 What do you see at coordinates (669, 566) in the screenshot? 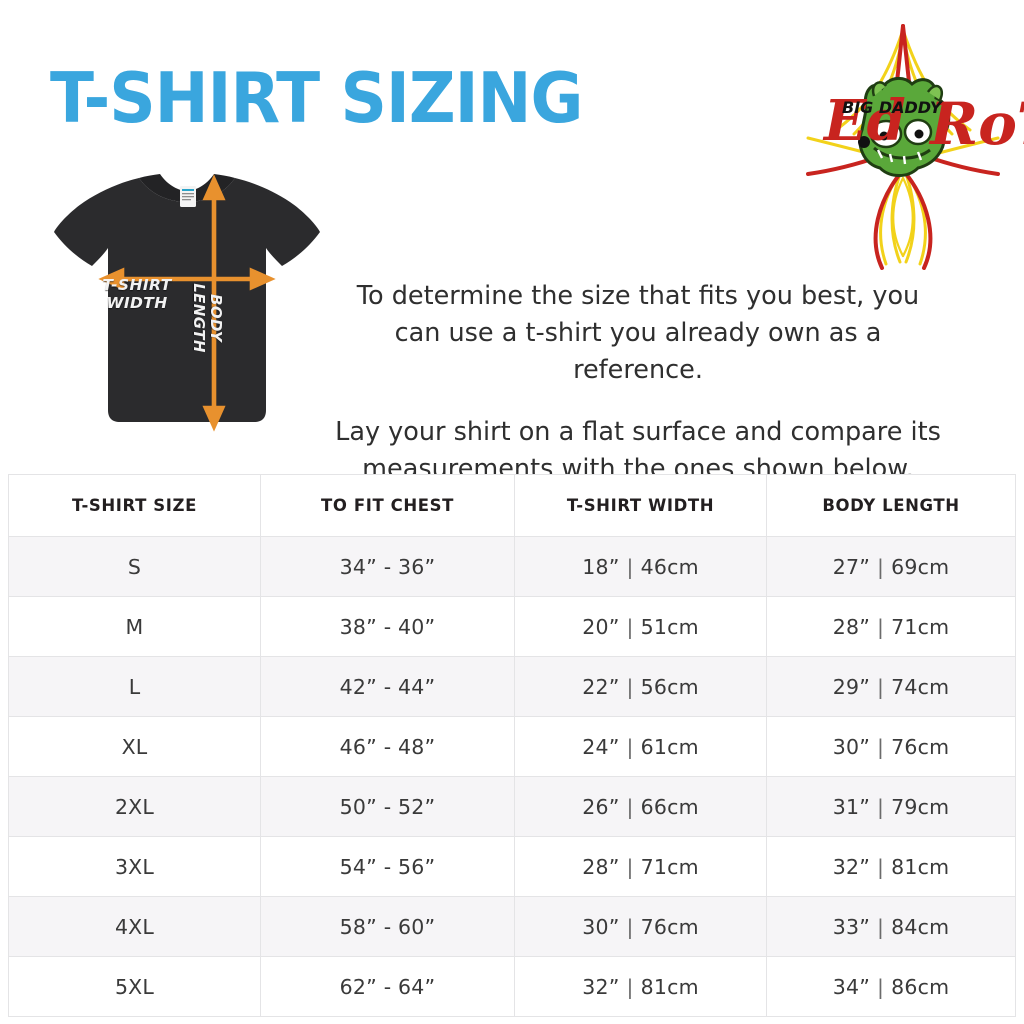
I see `value-cm: 46cm` at bounding box center [669, 566].